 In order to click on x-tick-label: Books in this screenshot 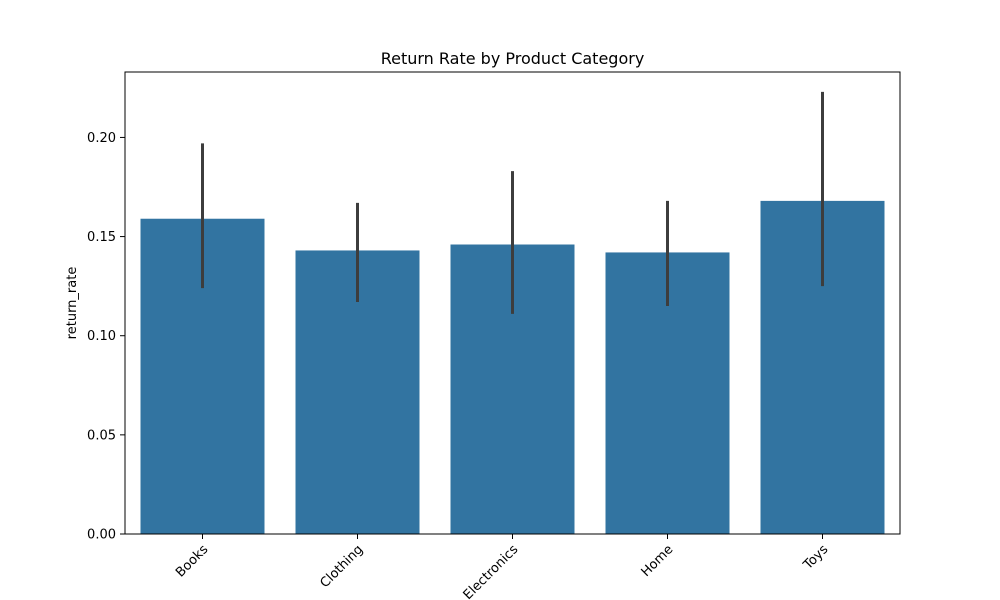, I will do `click(192, 561)`.